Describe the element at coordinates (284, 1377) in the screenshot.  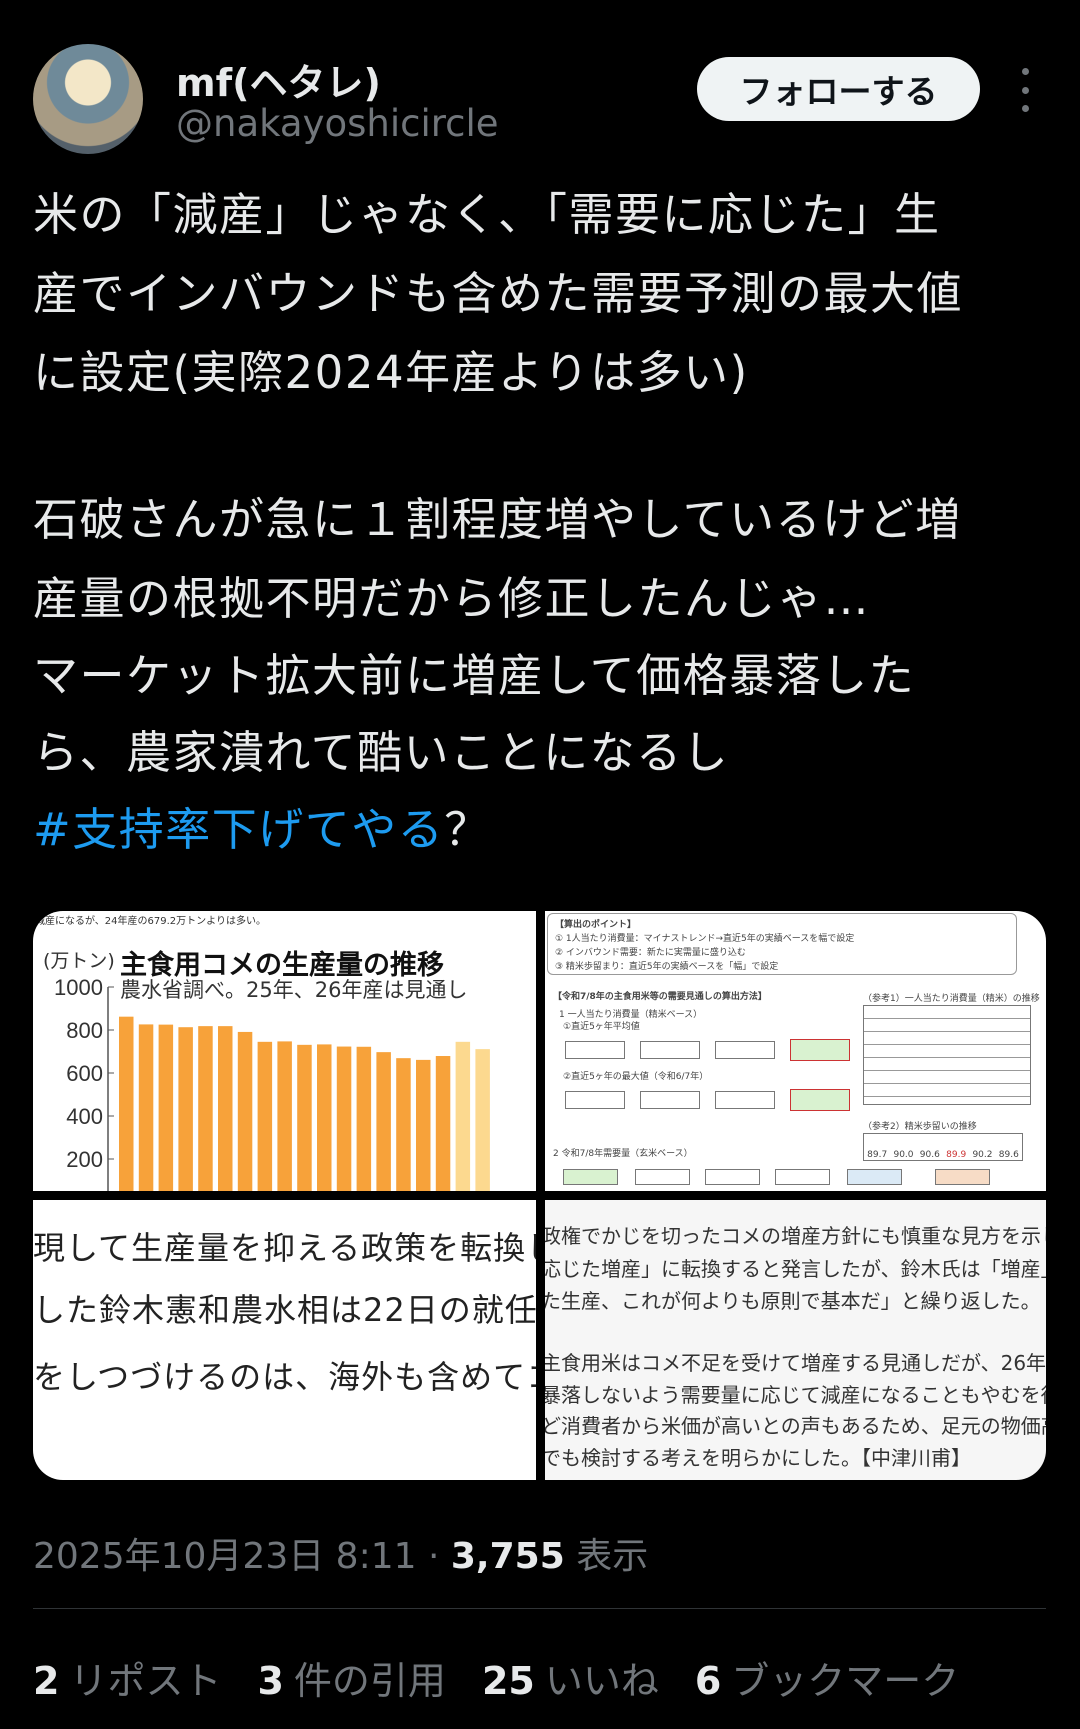
I see `article-line: をしつづけるのは、海外も含めてコ` at that location.